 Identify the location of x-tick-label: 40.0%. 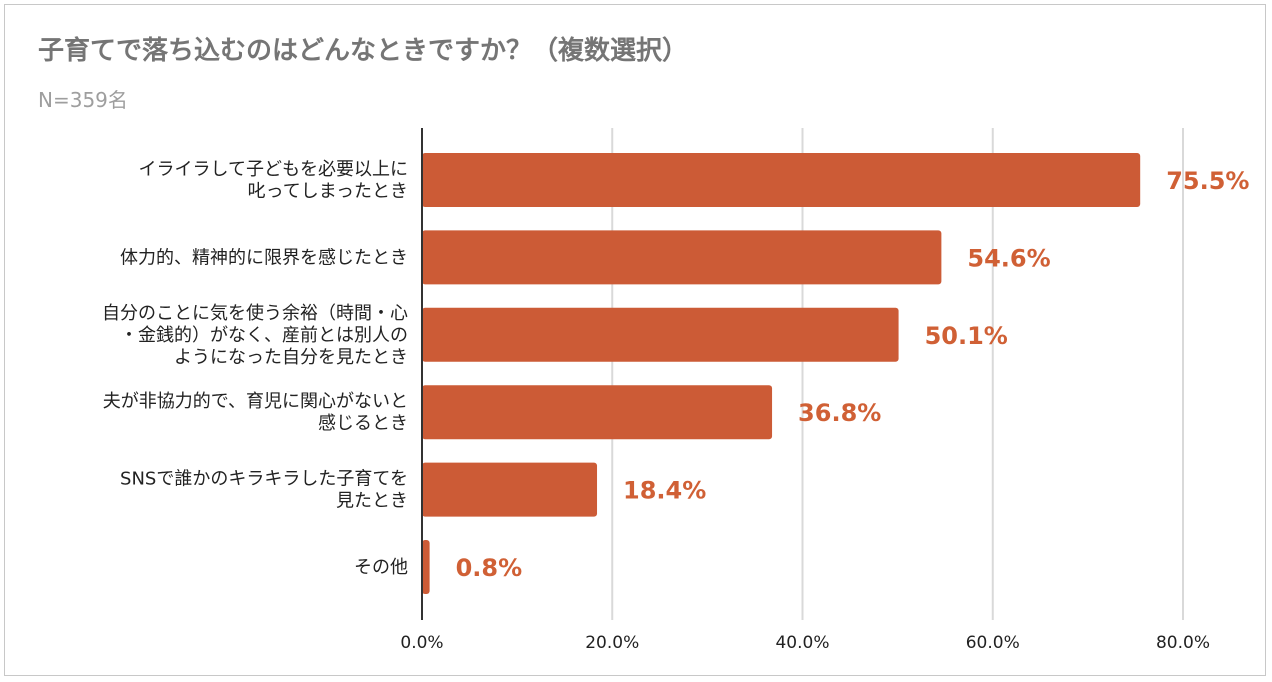
(802, 643).